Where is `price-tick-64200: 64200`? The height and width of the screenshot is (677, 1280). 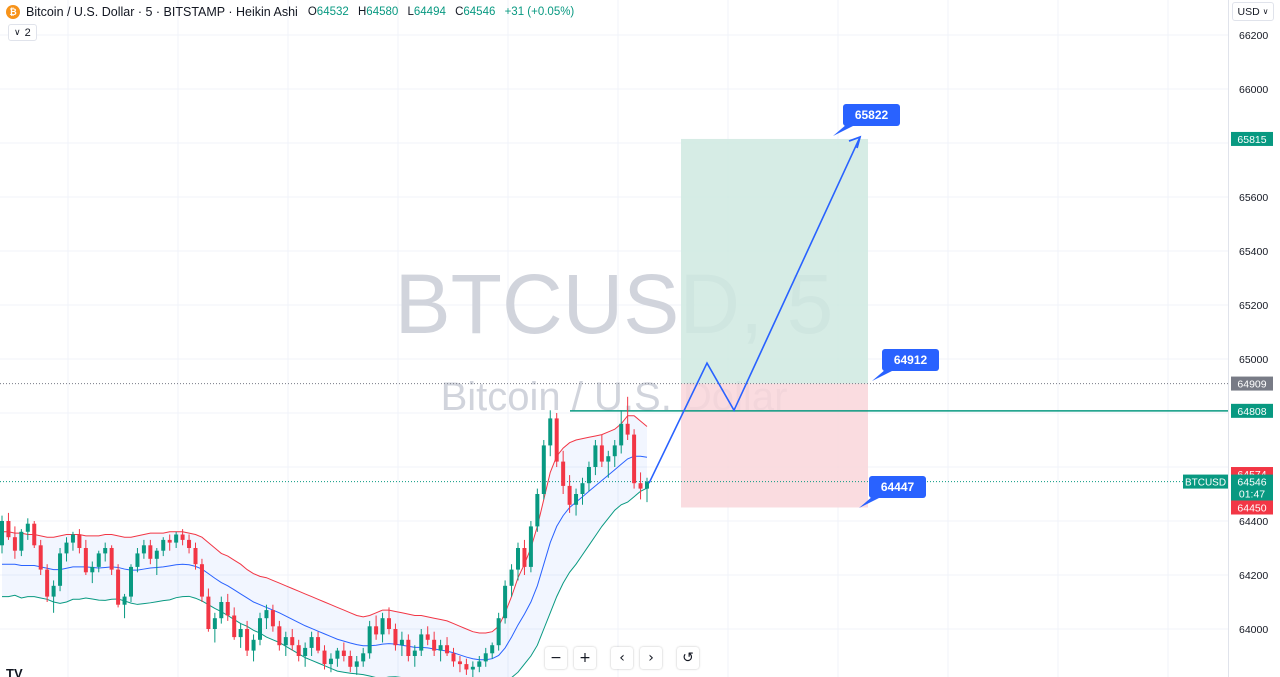 price-tick-64200: 64200 is located at coordinates (1253, 576).